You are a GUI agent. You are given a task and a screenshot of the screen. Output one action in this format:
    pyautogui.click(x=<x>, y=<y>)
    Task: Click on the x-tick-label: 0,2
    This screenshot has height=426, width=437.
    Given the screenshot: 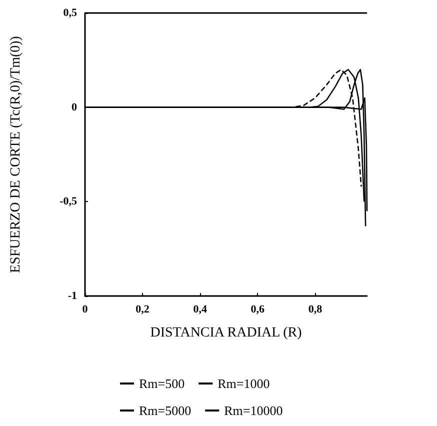 What is the action you would take?
    pyautogui.click(x=143, y=310)
    